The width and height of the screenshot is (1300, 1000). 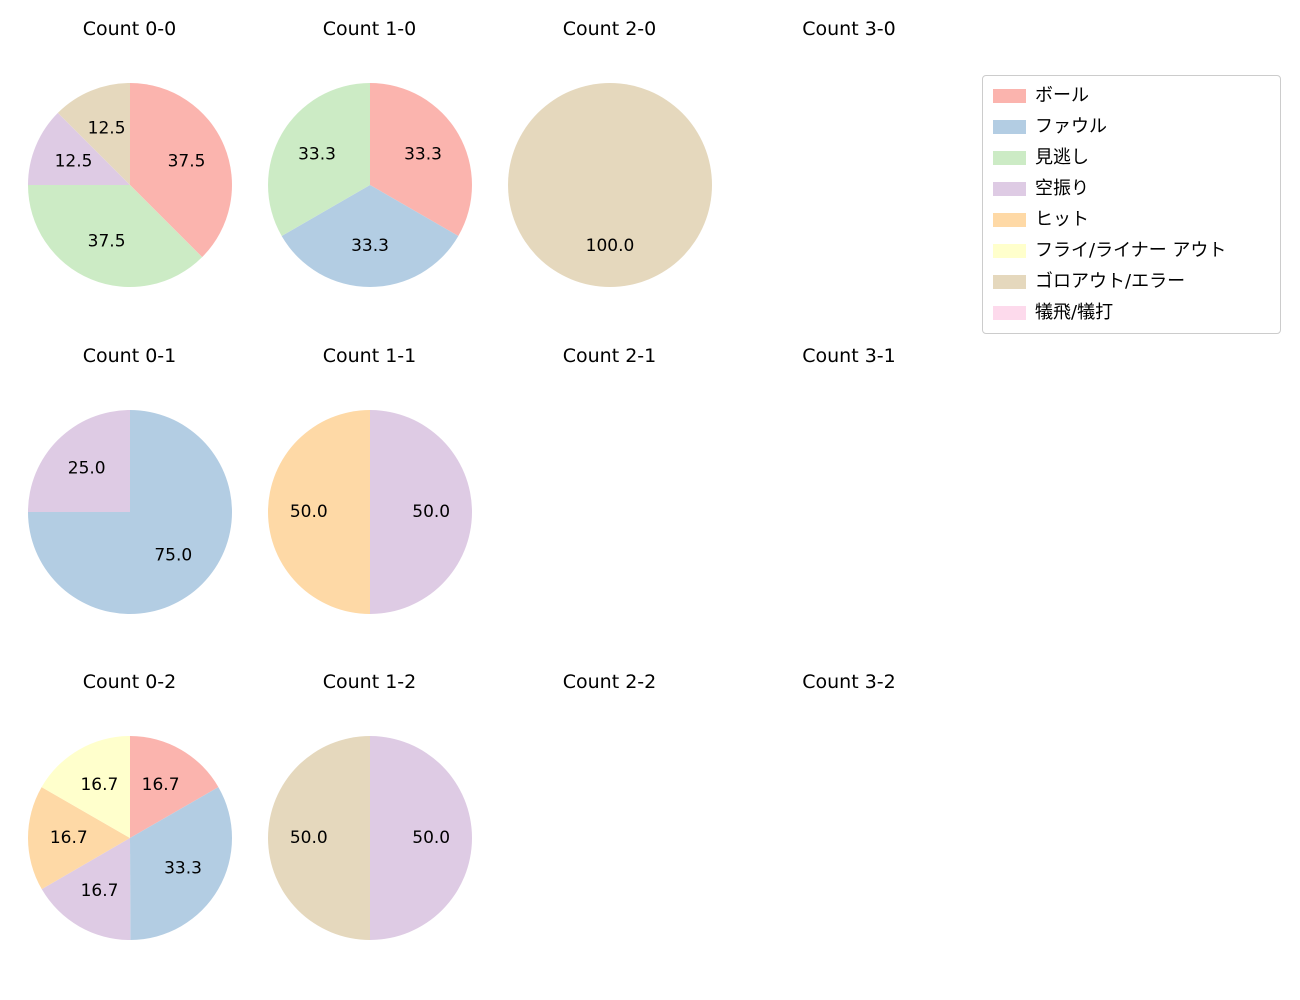 What do you see at coordinates (610, 491) in the screenshot?
I see `pie-chart-cell-count-2-1: Count 2-1` at bounding box center [610, 491].